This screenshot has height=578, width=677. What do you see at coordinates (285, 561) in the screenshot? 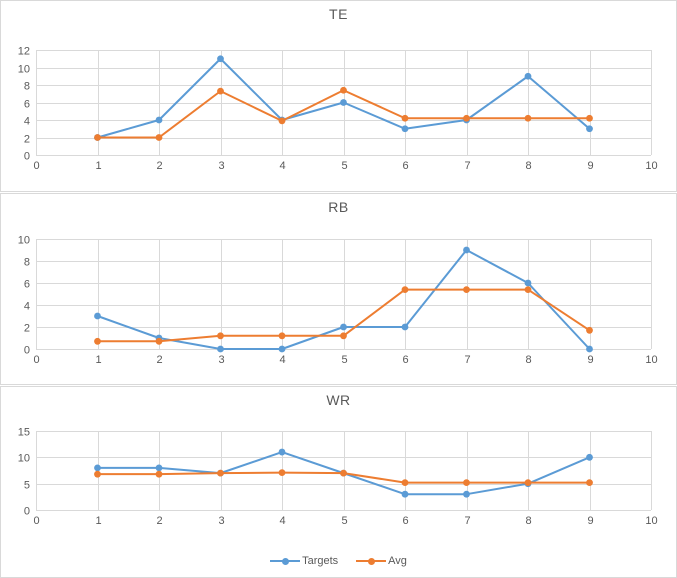
I see `targets-line-marker-icon` at bounding box center [285, 561].